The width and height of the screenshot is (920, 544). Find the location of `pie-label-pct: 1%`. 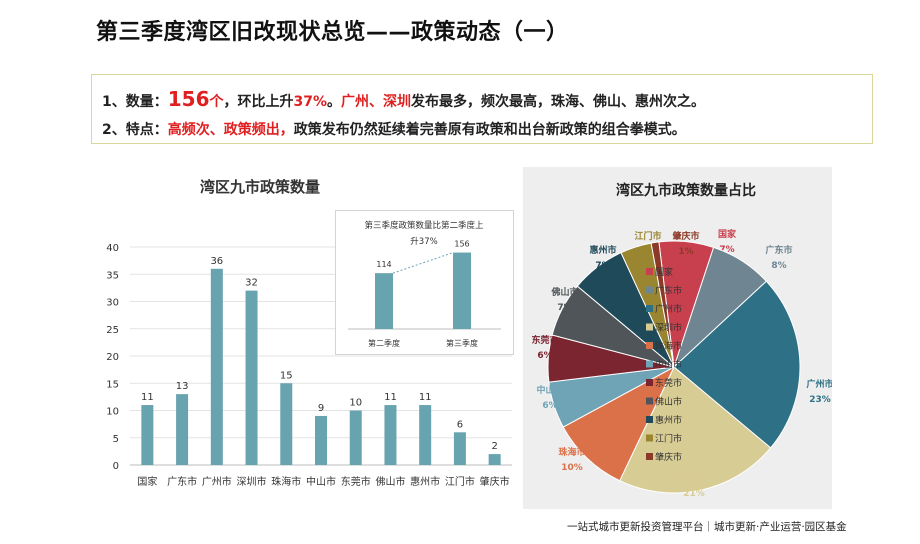

pie-label-pct: 1% is located at coordinates (685, 252).